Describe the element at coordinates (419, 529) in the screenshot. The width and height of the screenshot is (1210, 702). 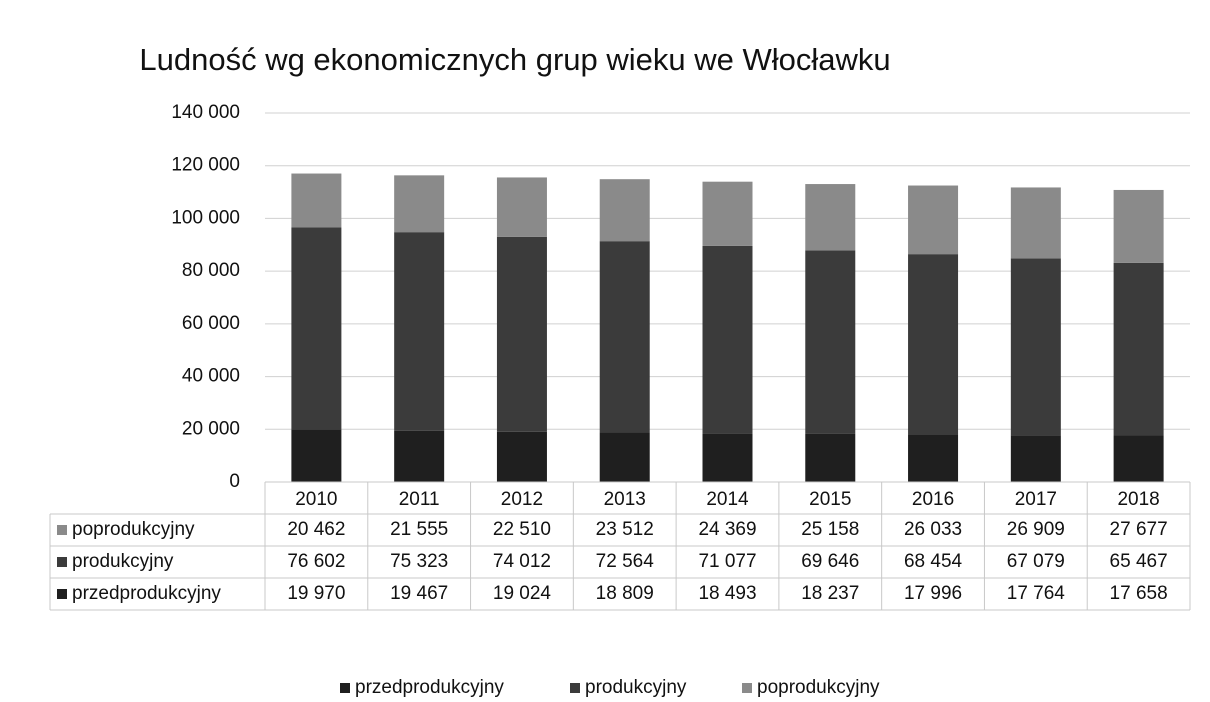
I see `table-cell: 21 555` at that location.